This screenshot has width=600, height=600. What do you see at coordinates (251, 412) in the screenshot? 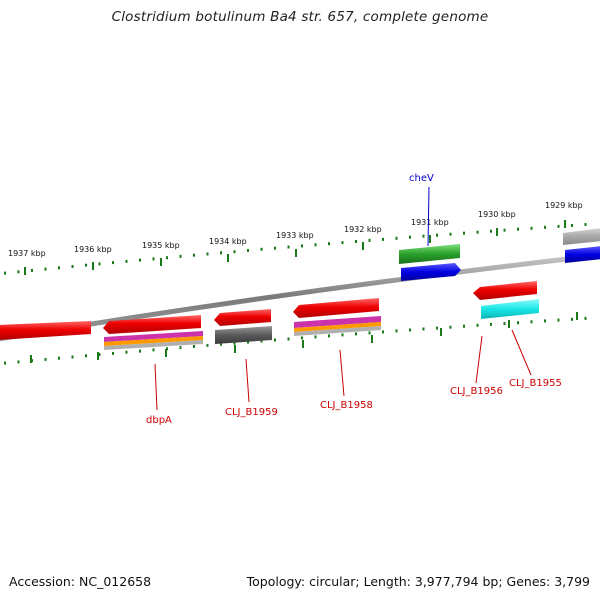
I see `gene-label-clj-b1959: CLJ_B1959` at bounding box center [251, 412].